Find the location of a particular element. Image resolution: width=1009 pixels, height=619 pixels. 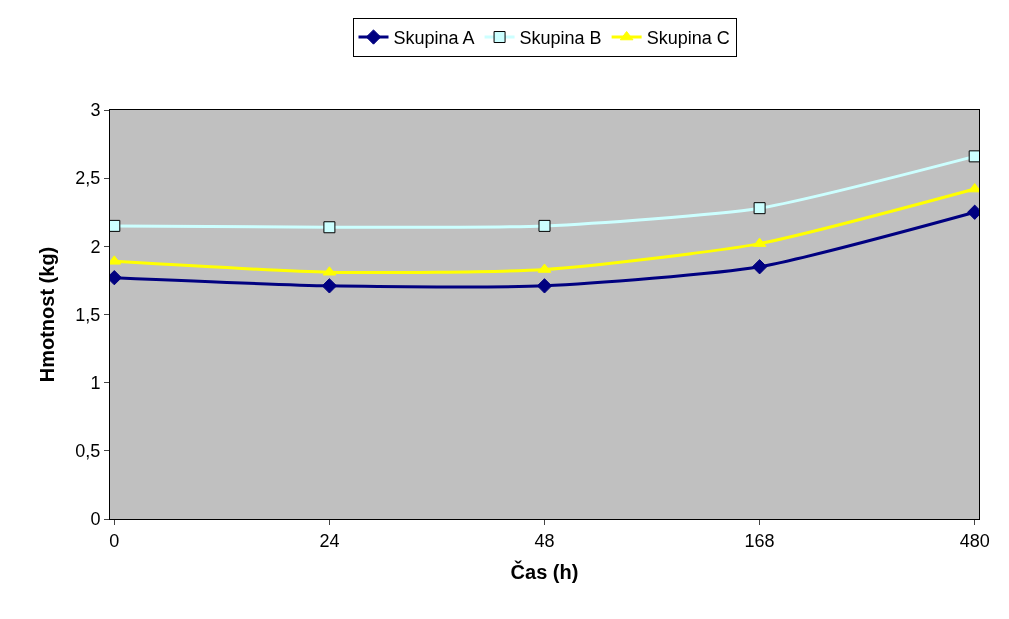

x-tick-label: 24 is located at coordinates (329, 540).